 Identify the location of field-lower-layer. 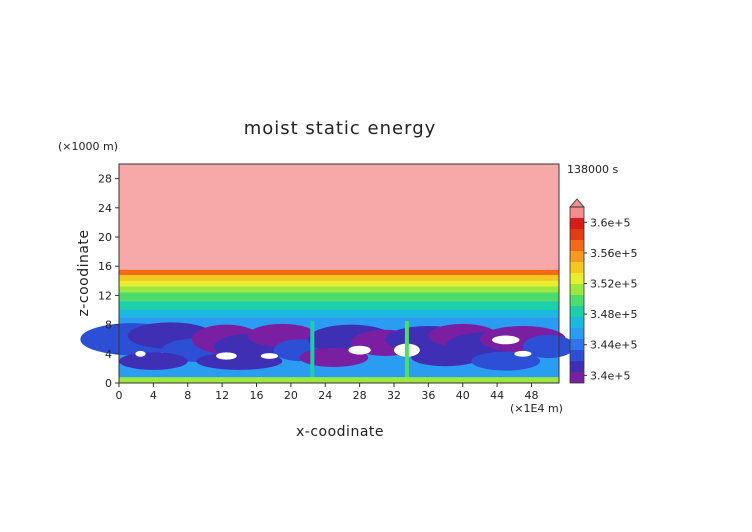
(327, 350).